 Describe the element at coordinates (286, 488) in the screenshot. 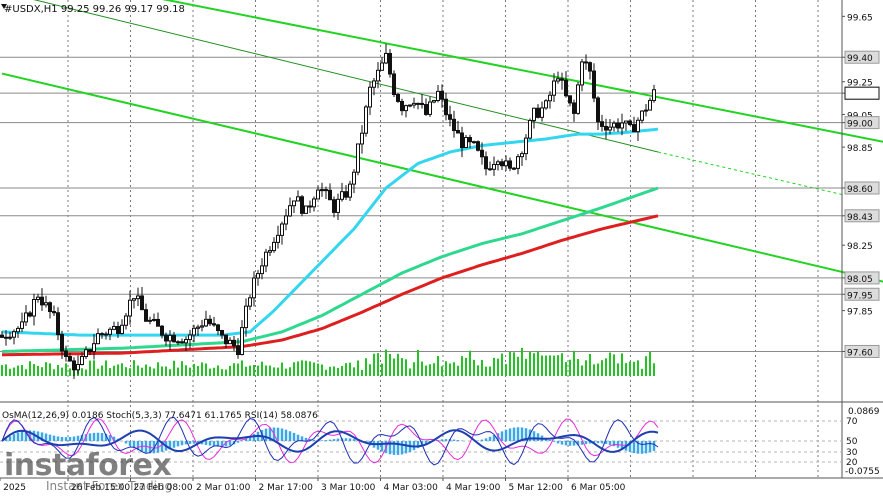

I see `time-tick-label: 2 Mar 17:00` at that location.